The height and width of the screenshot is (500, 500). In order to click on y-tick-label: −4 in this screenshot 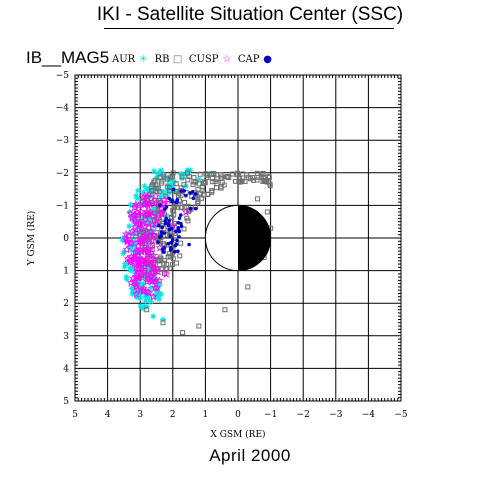, I will do `click(63, 109)`.